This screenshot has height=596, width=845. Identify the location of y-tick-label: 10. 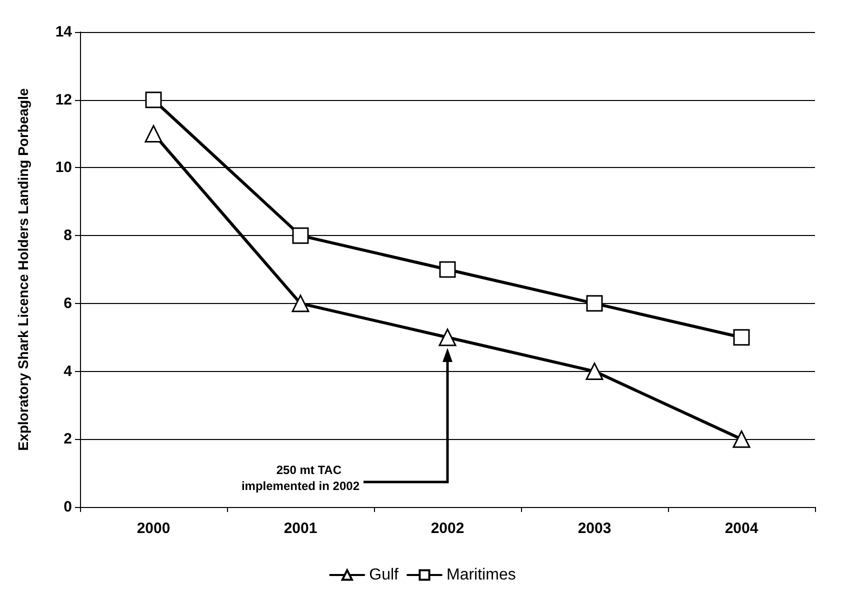
(63, 167).